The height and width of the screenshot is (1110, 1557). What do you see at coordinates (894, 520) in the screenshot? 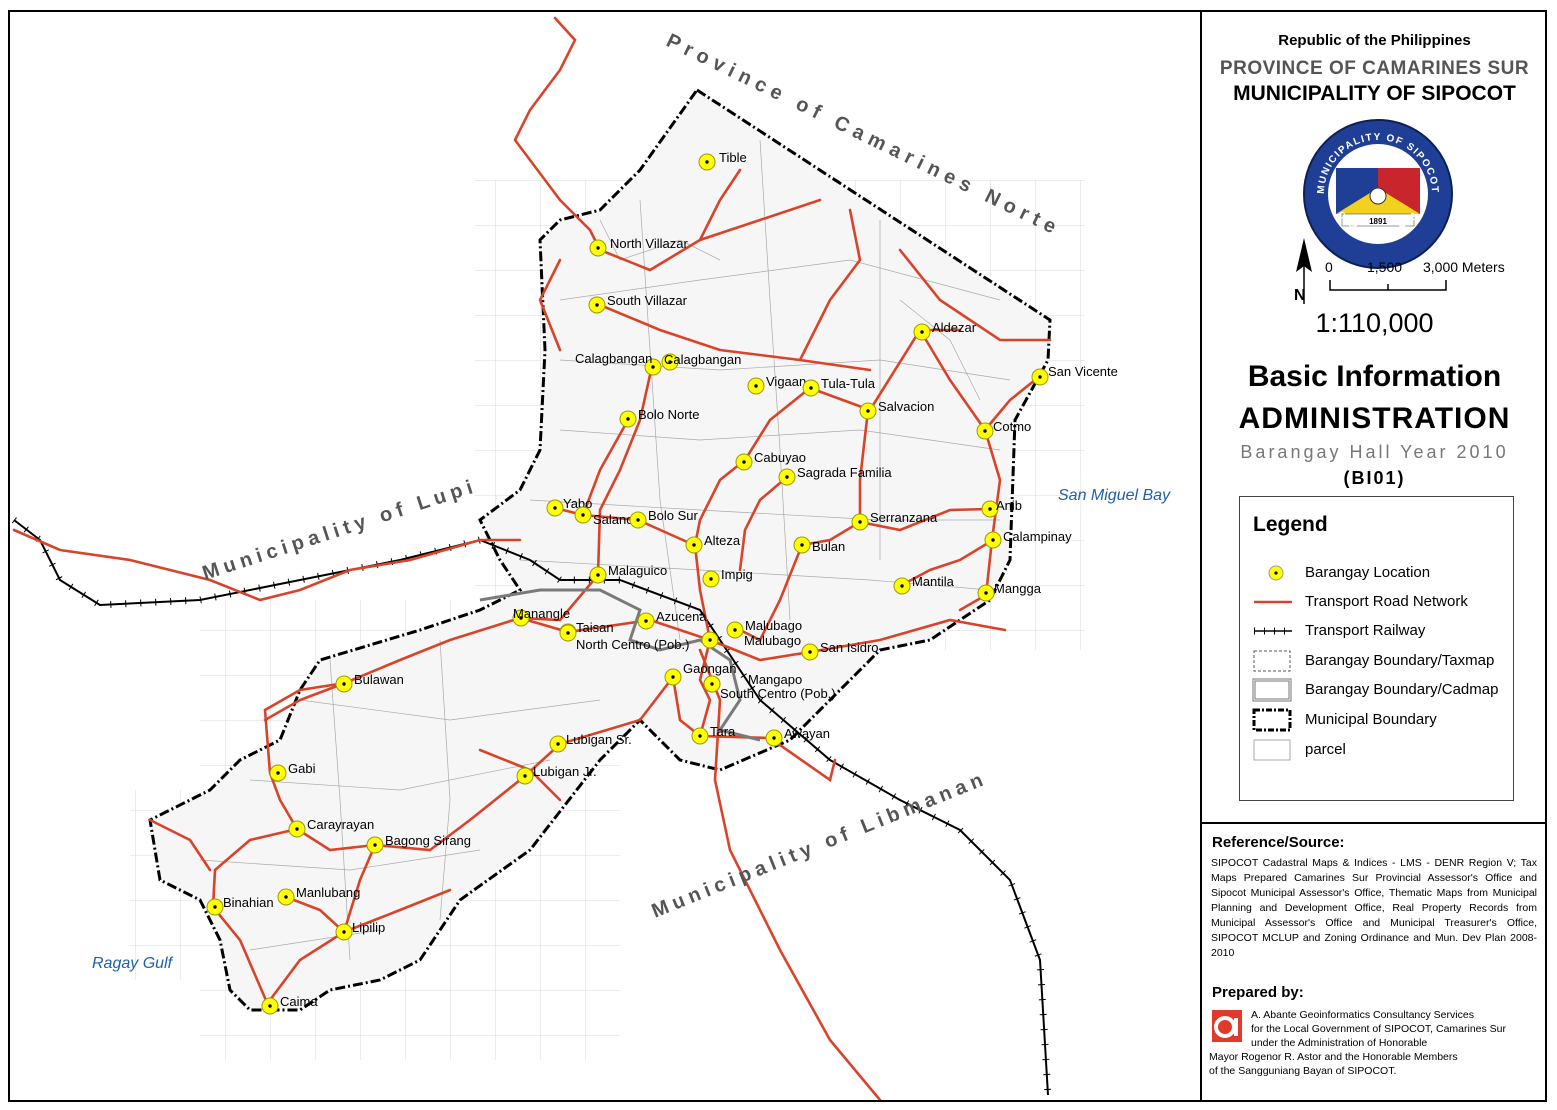
I see `barangay-marker: Serranzana` at bounding box center [894, 520].